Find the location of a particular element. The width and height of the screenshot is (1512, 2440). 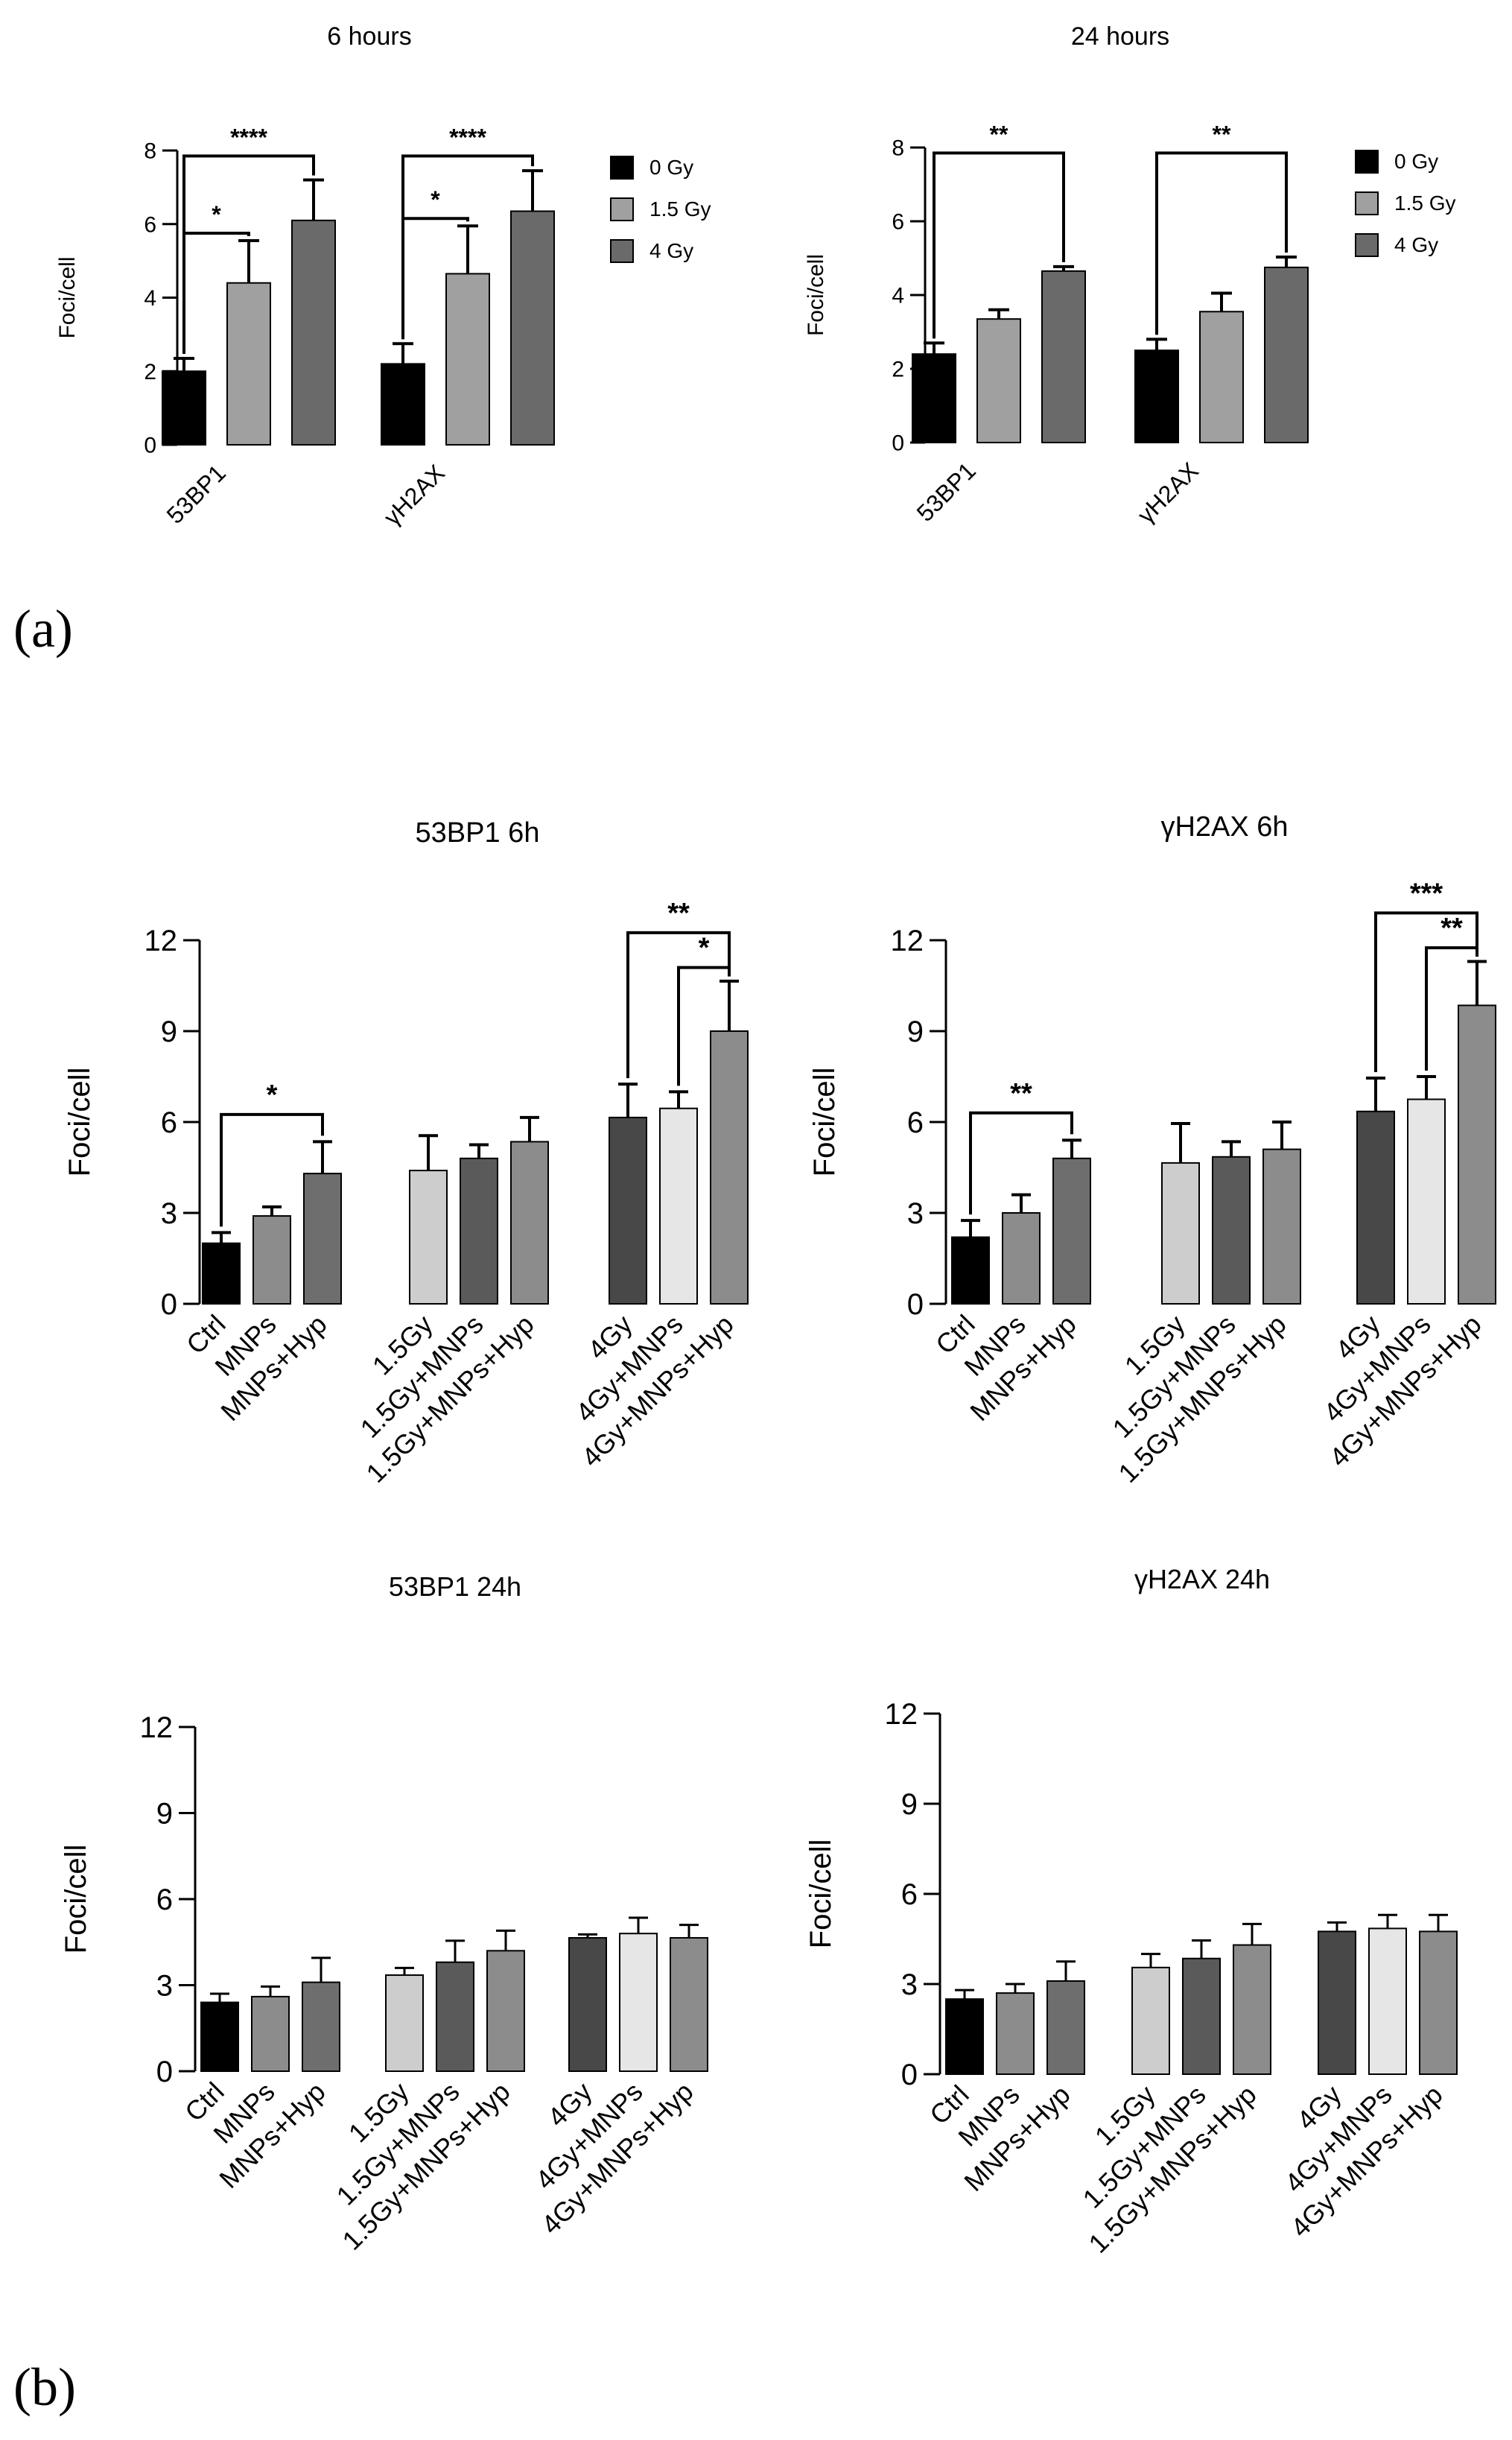

bar-53bp1-0-gy is located at coordinates (934, 398).